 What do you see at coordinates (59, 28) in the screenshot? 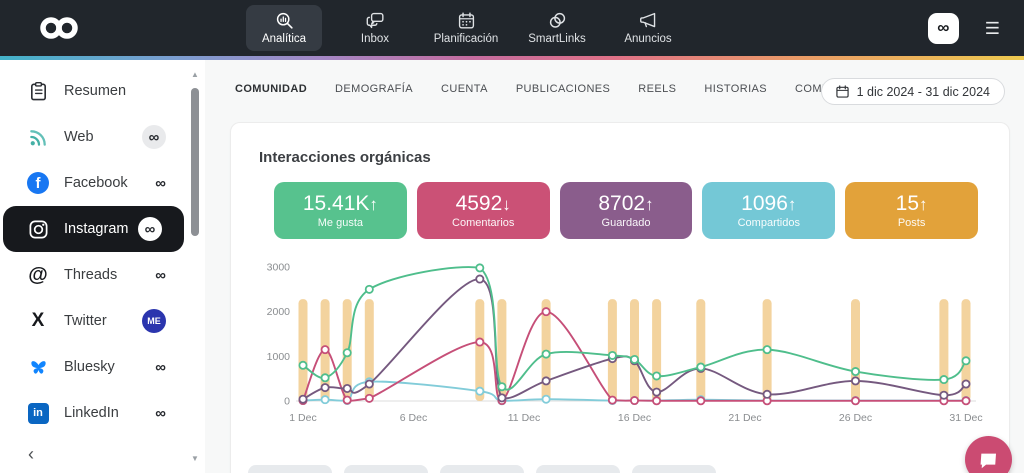
I see `metricool-logo-icon` at bounding box center [59, 28].